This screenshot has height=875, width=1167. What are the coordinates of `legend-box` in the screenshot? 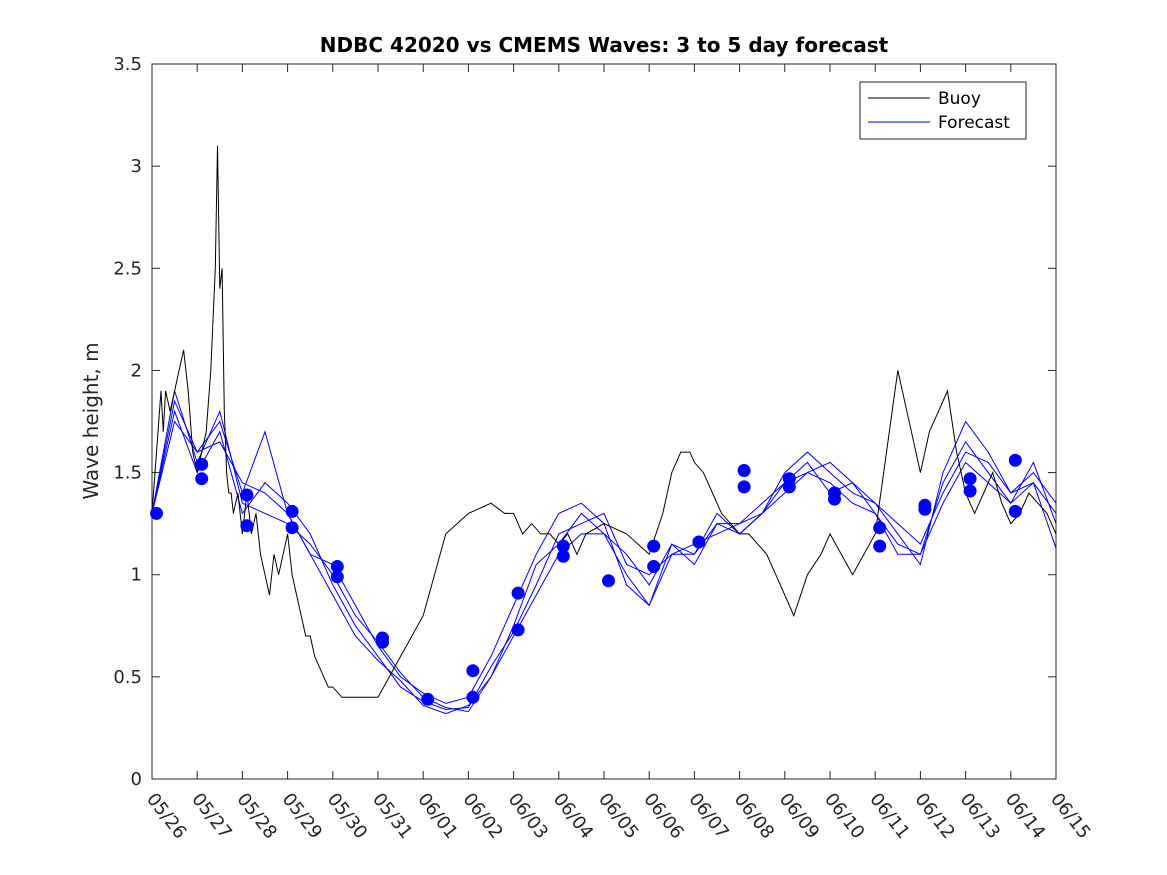 It's located at (943, 110).